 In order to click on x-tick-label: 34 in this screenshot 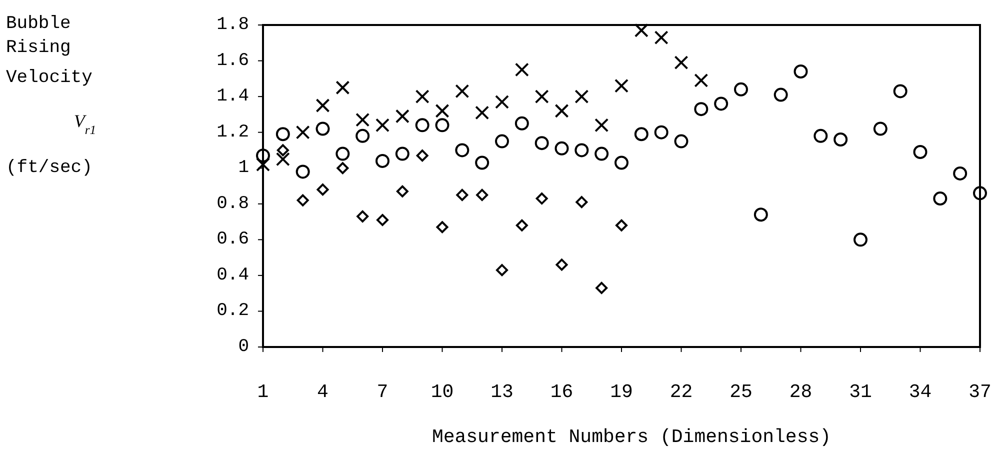, I will do `click(920, 392)`.